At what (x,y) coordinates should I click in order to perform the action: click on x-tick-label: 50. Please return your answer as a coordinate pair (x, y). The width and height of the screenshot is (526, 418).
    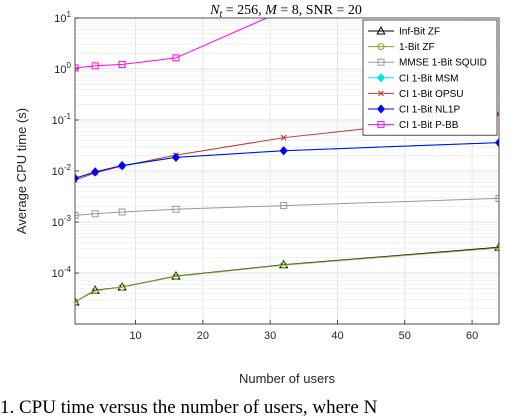
    Looking at the image, I should click on (405, 336).